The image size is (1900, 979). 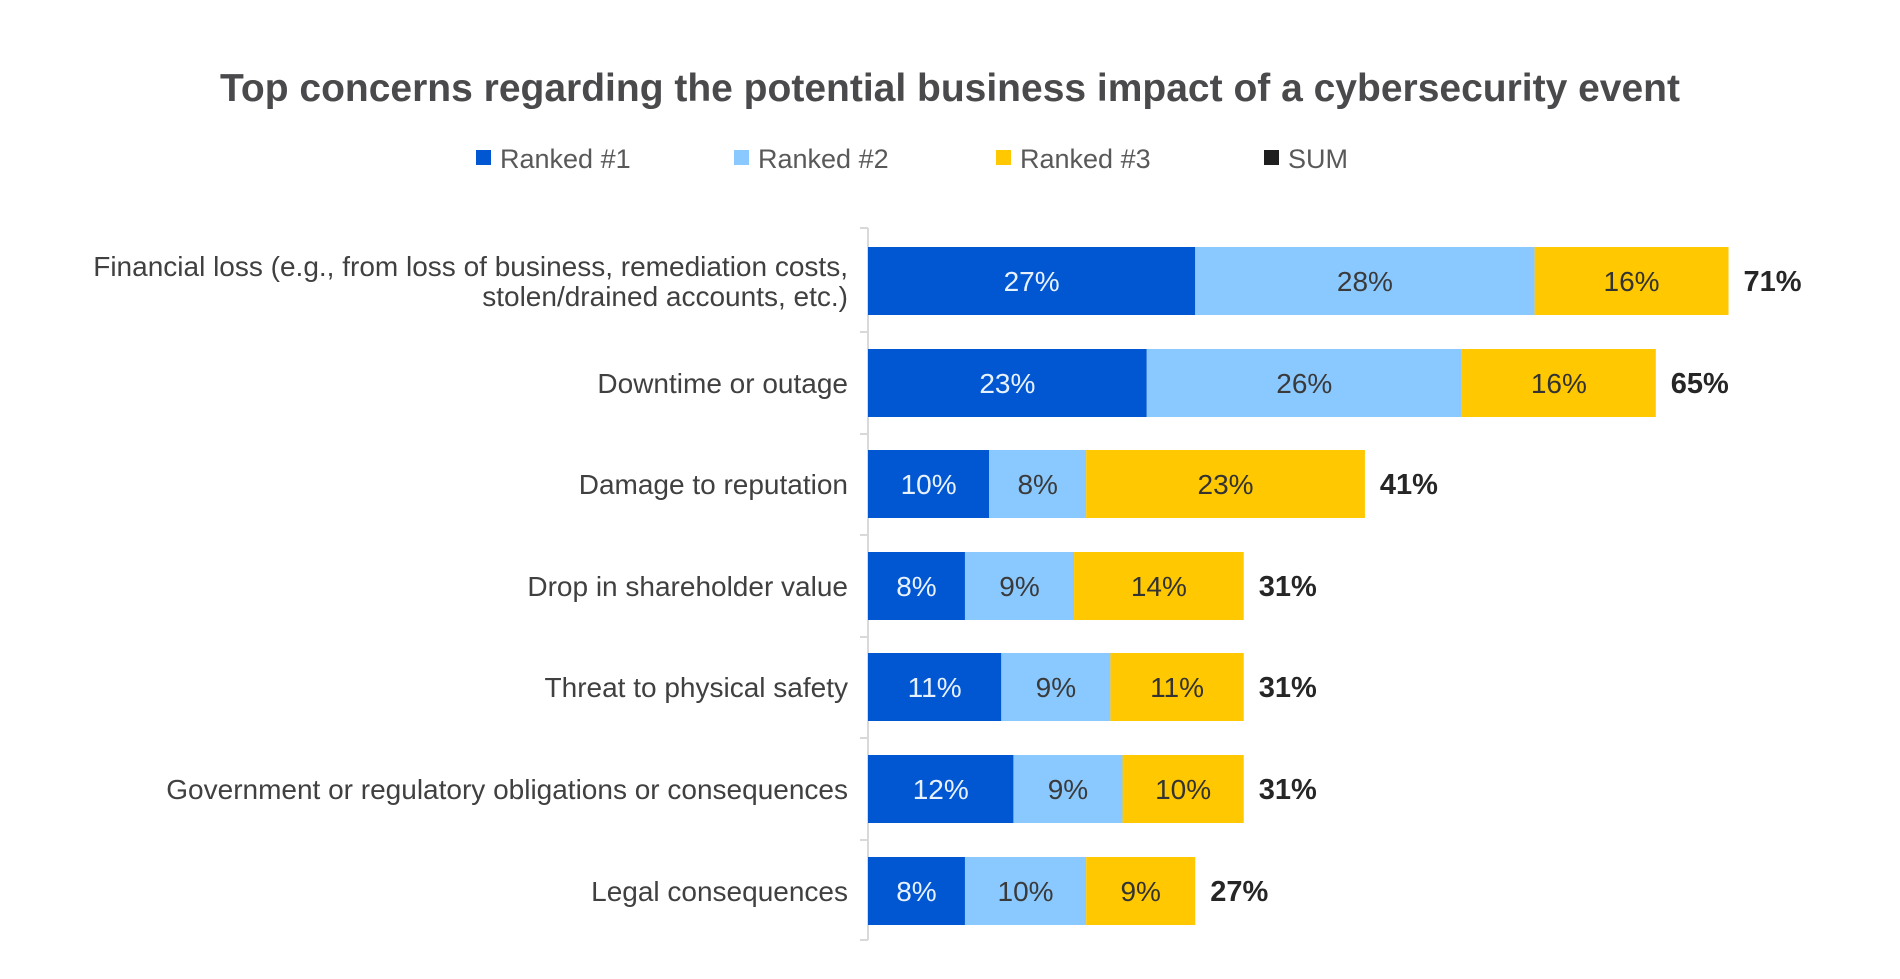 I want to click on data-label: 12%, so click(x=941, y=789).